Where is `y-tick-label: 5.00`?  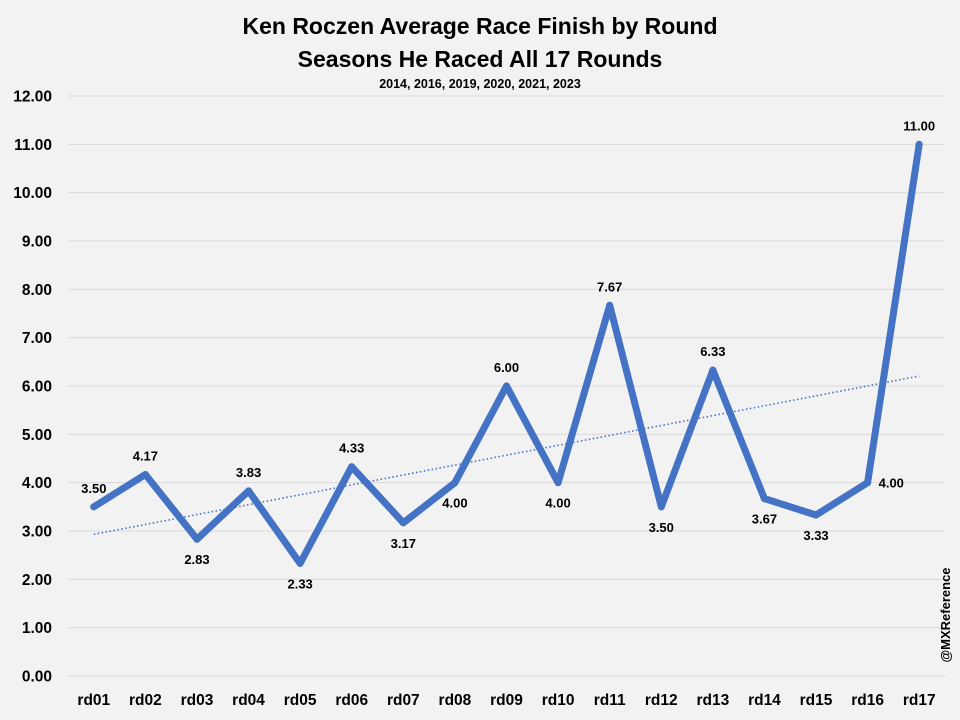
y-tick-label: 5.00 is located at coordinates (37, 435).